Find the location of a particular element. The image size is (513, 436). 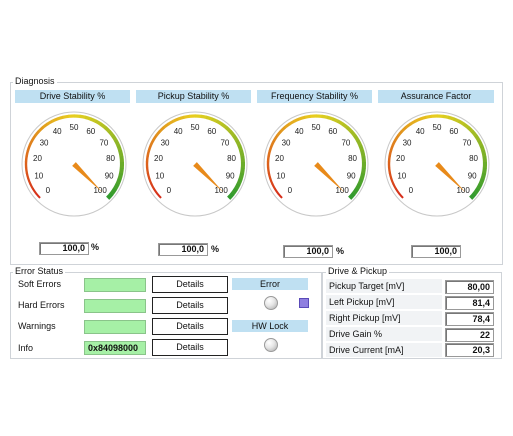

gauge-drive-stability: 010 20 30 40 50 60 70 80 90 100 is located at coordinates (74, 164).